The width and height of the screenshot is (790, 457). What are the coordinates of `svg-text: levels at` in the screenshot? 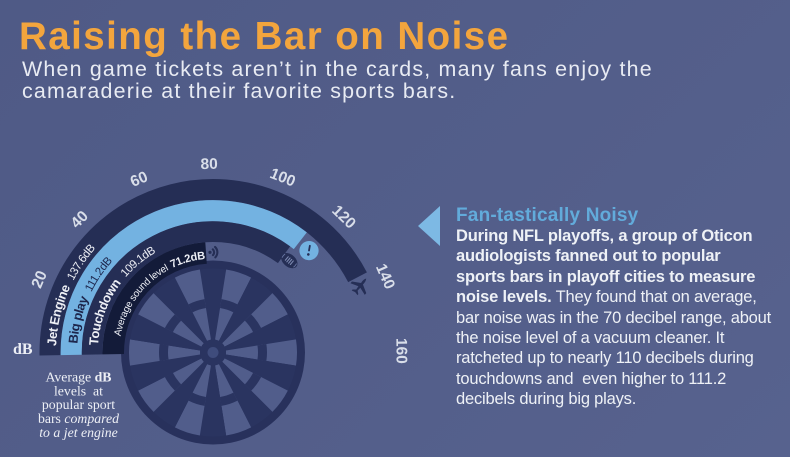 It's located at (78, 390).